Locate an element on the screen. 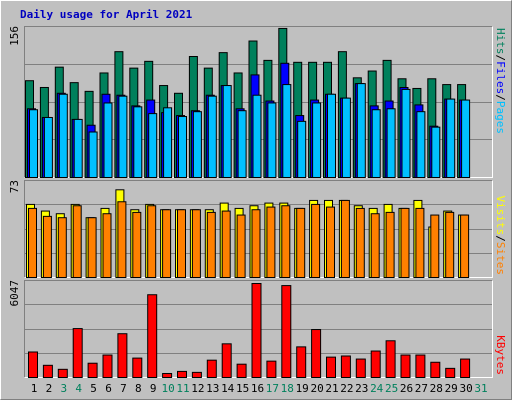  x-tick-label: 19 is located at coordinates (302, 388).